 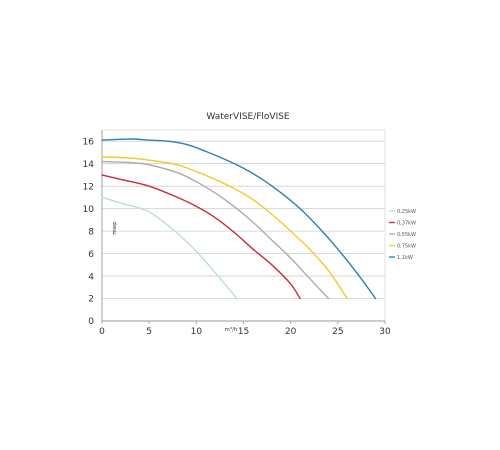 What do you see at coordinates (91, 255) in the screenshot?
I see `y-tick-label: 6` at bounding box center [91, 255].